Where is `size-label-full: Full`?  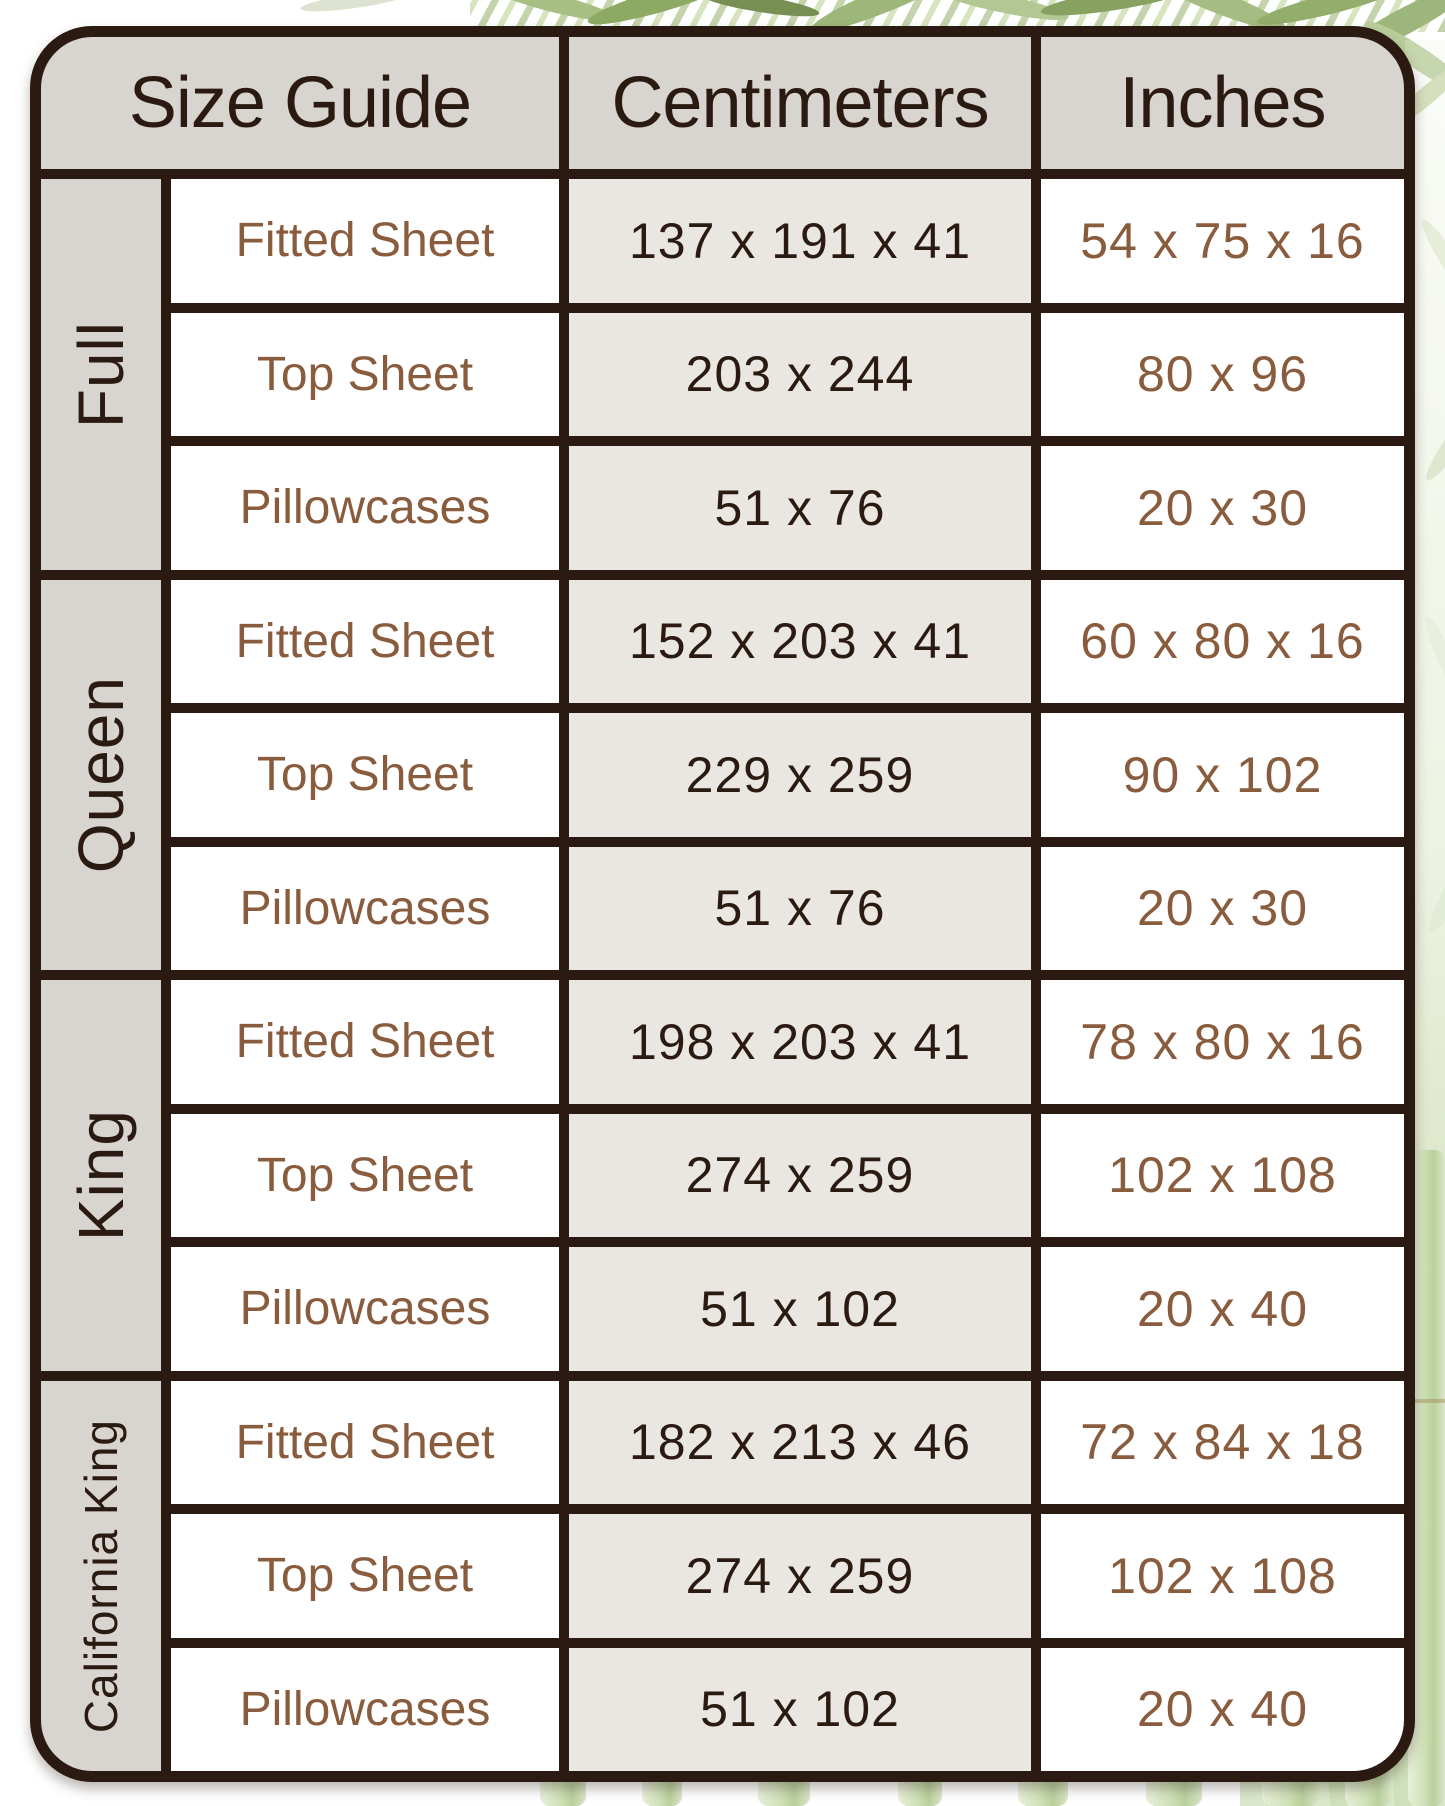 size-label-full: Full is located at coordinates (101, 374).